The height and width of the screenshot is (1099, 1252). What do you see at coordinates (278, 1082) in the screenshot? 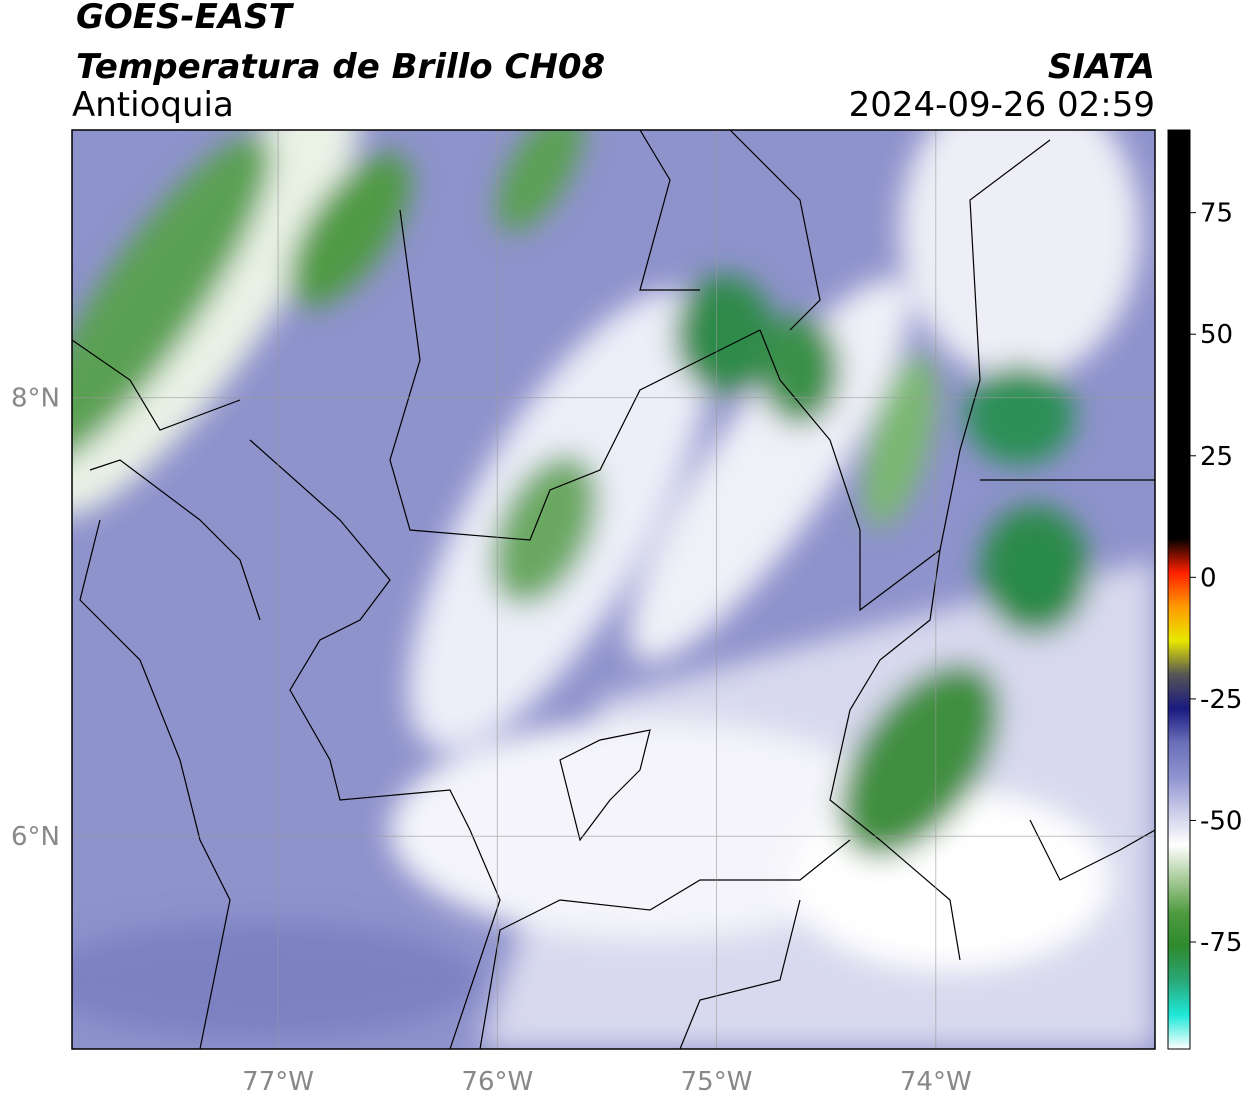
I see `x-tick-label: 77°W` at bounding box center [278, 1082].